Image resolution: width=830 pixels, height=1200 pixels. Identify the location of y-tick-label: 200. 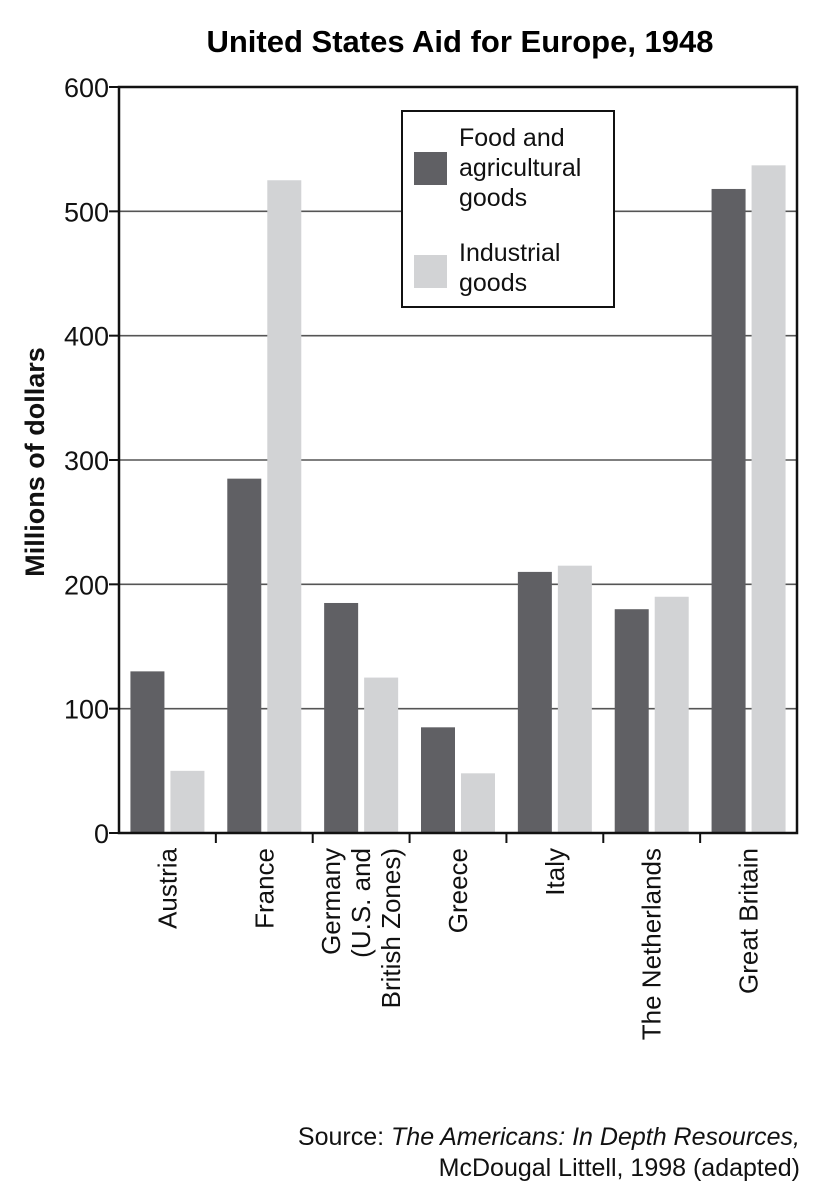
(86, 585).